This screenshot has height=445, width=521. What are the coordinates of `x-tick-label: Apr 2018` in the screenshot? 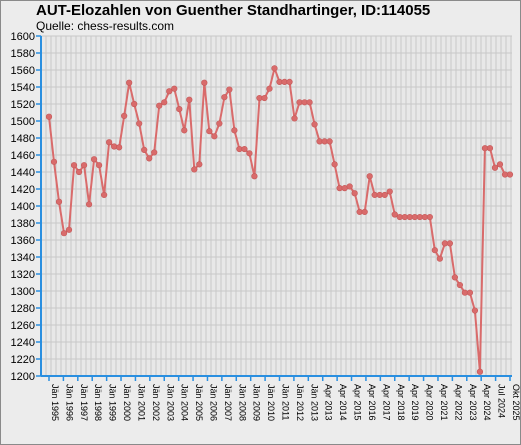 It's located at (401, 402).